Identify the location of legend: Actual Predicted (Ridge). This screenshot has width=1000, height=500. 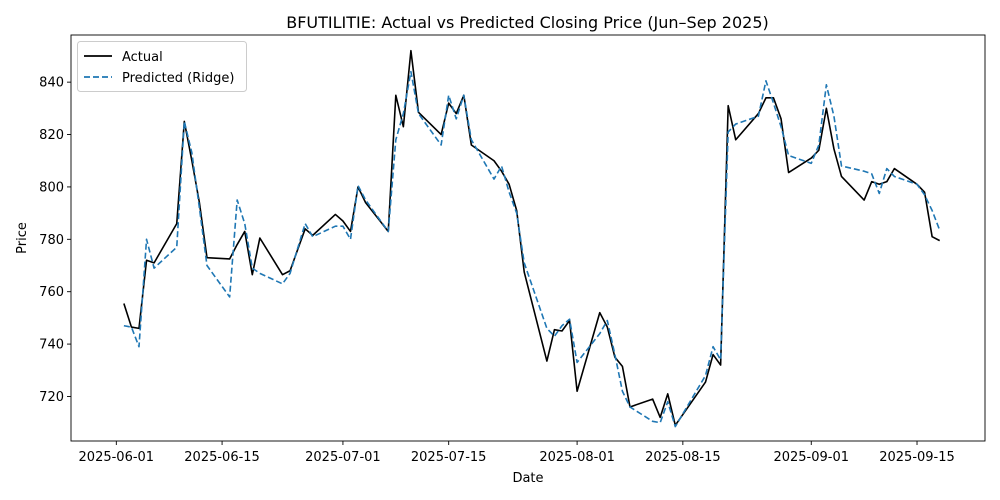
(162, 66).